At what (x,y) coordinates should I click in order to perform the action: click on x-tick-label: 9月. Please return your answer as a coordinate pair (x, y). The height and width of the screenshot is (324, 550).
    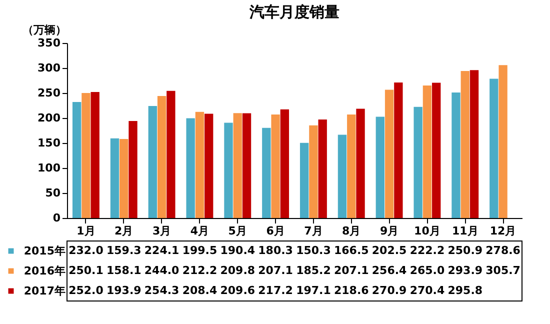
    Looking at the image, I should click on (389, 231).